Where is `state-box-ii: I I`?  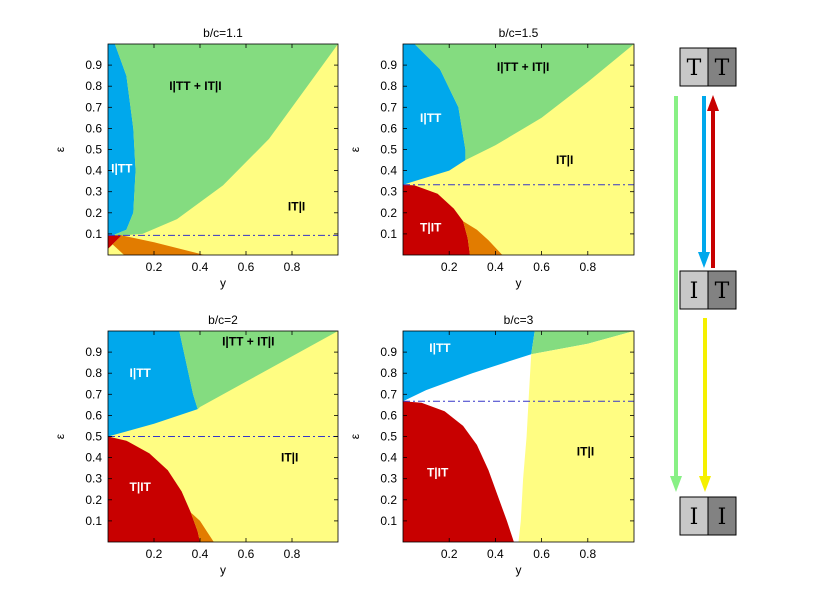
state-box-ii: I I is located at coordinates (708, 516).